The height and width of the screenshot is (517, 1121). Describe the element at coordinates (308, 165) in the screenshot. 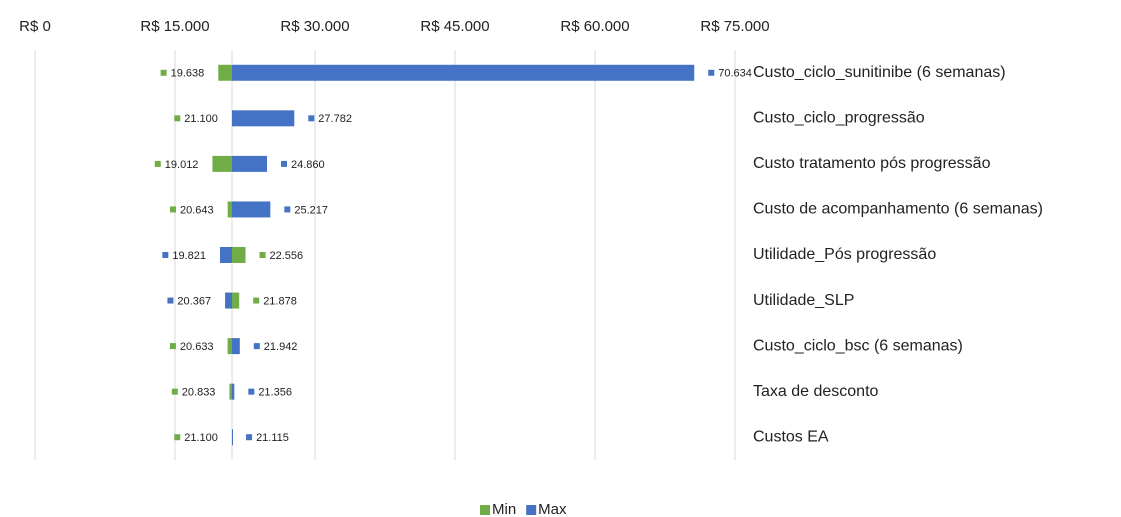

I see `value-label: 24.860` at that location.